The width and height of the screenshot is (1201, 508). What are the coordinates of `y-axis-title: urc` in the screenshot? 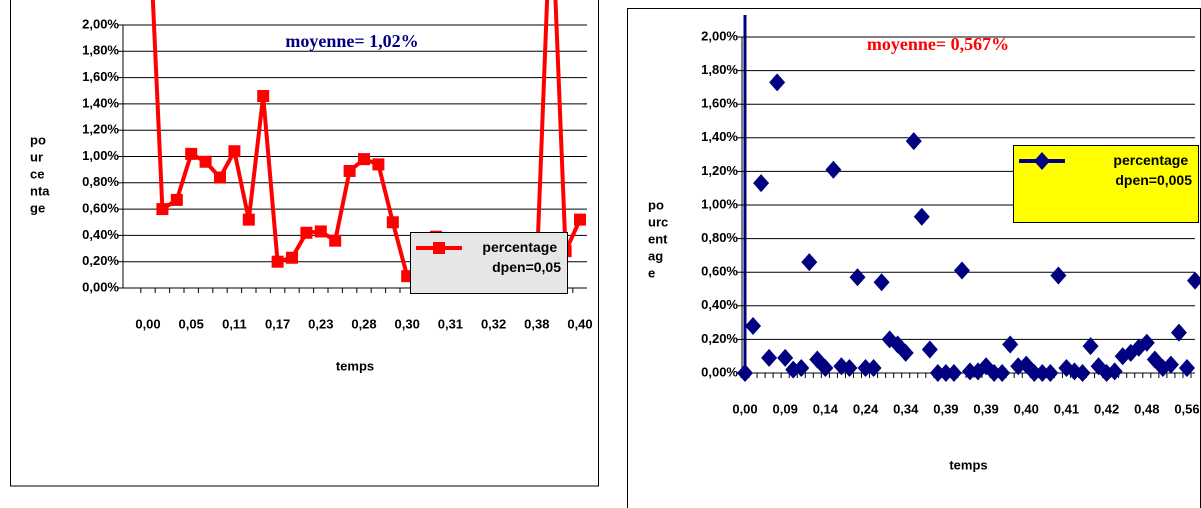 It's located at (658, 221).